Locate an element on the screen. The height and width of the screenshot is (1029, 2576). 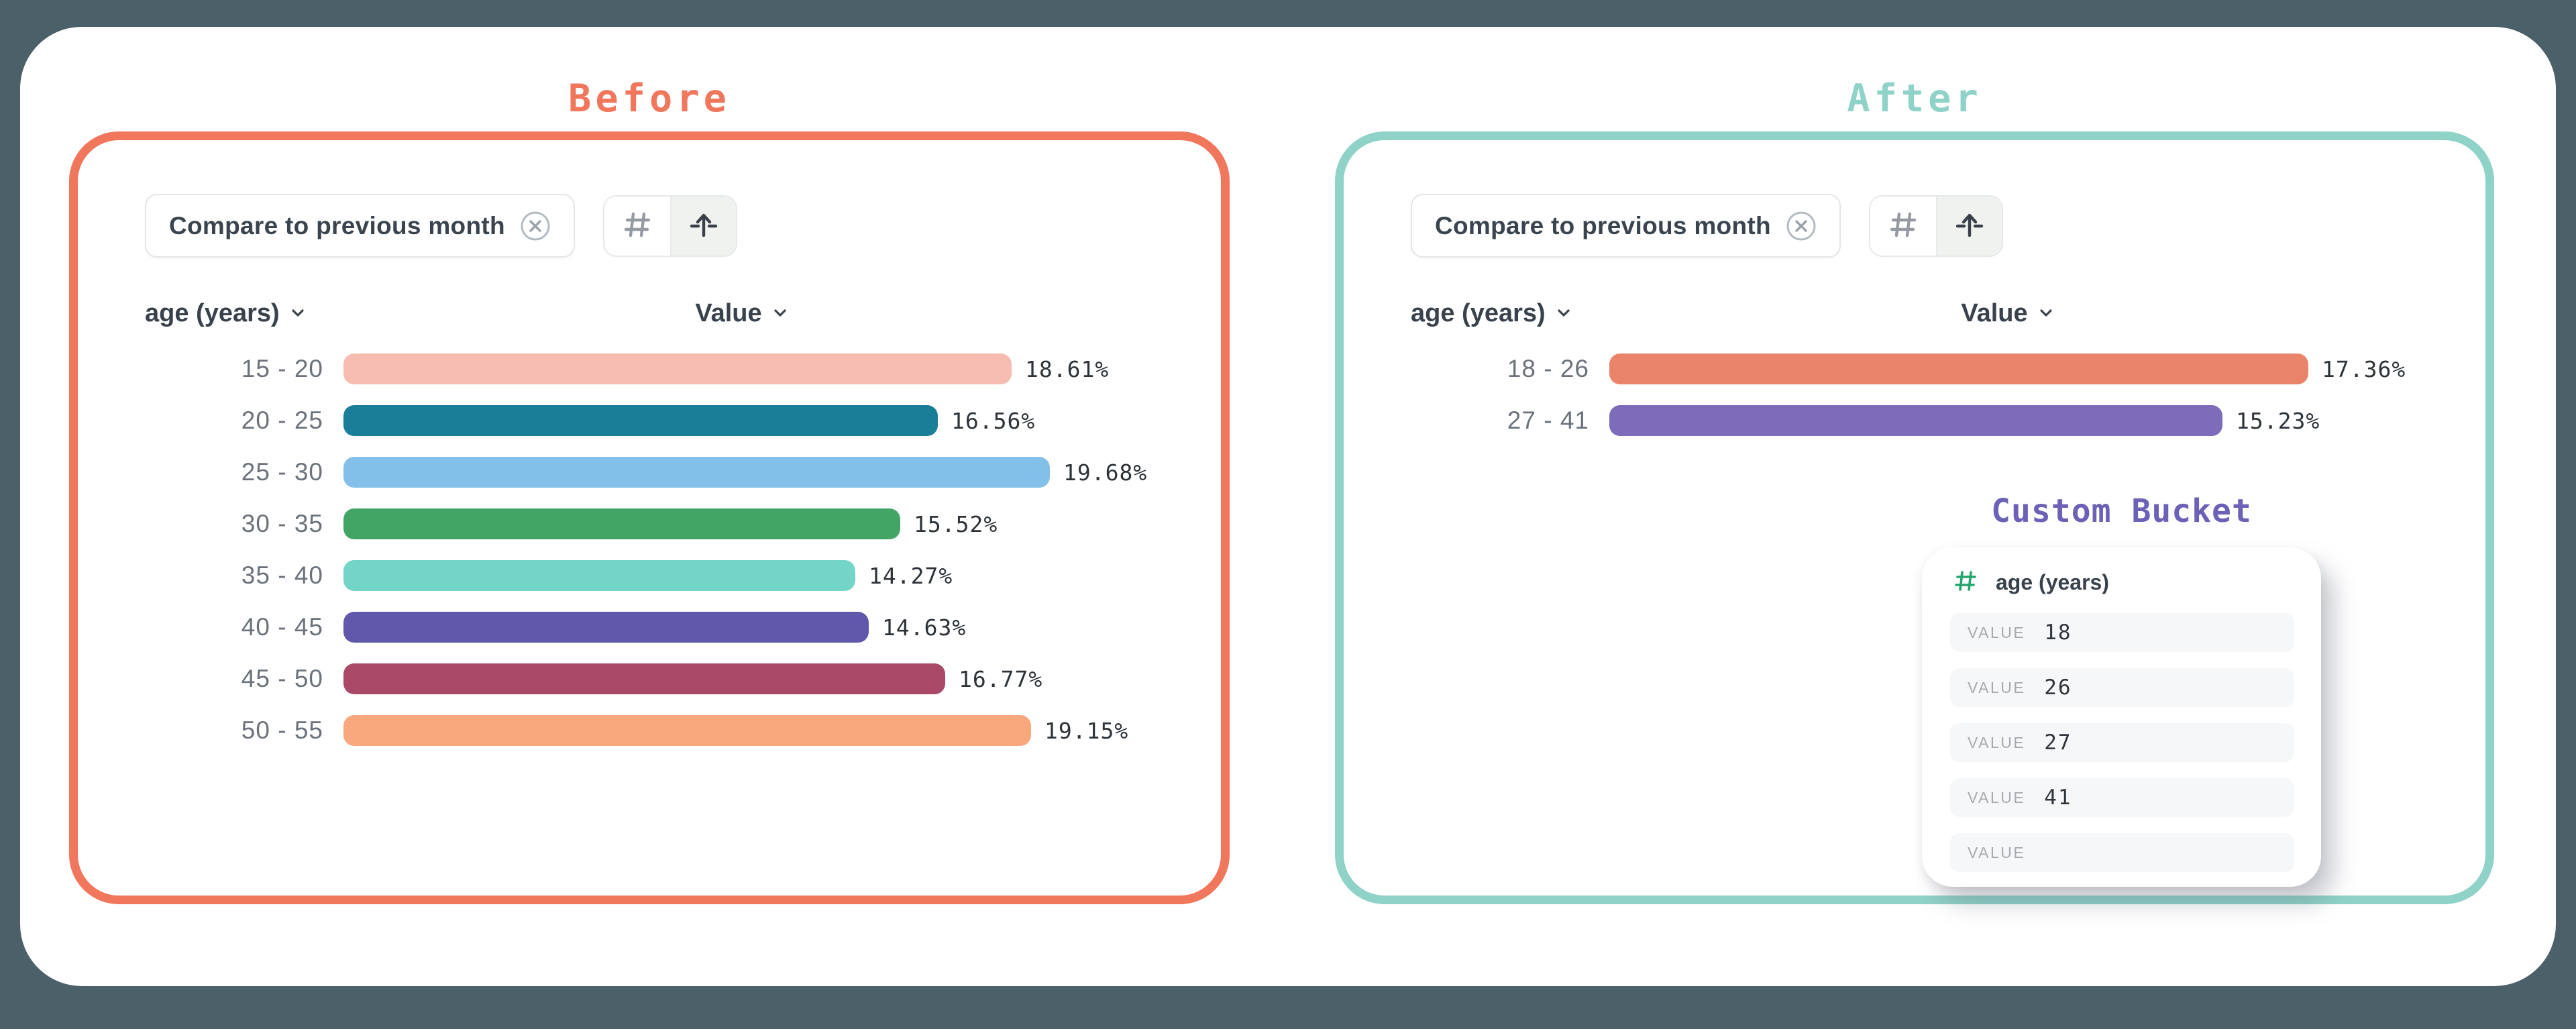
chart-row: 30 - 35 15.52% is located at coordinates (666, 523).